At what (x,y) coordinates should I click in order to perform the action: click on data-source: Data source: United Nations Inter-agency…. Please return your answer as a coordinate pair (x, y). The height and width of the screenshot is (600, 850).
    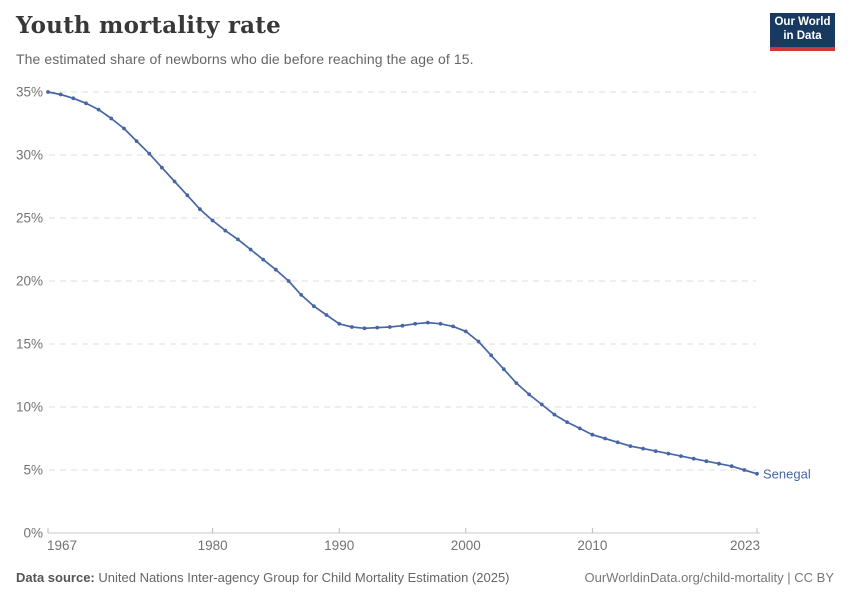
    Looking at the image, I should click on (263, 577).